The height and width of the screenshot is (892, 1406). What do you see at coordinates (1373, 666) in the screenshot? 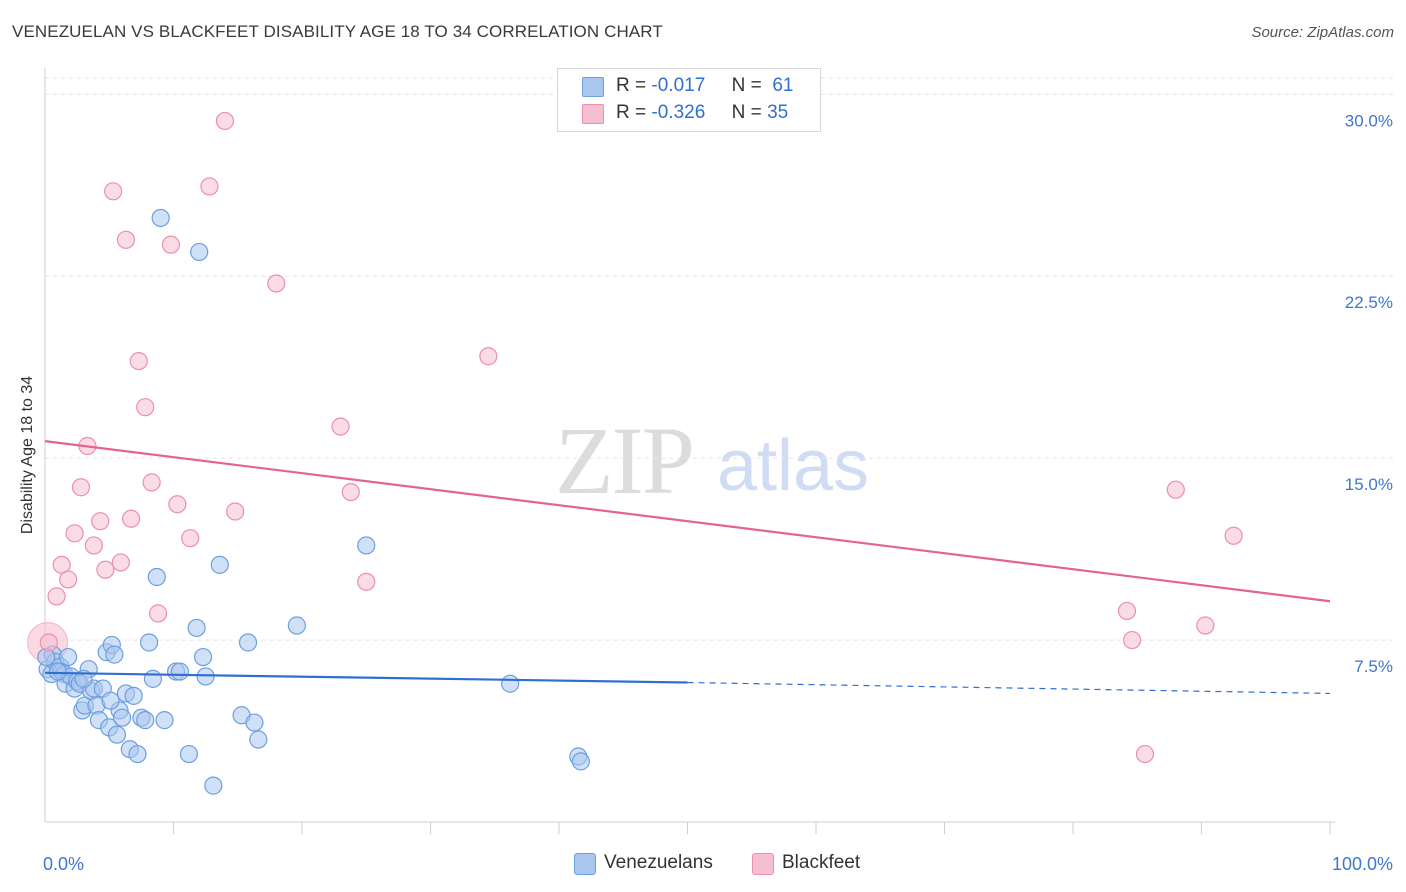
I see `y-tick-label: 7.5%` at bounding box center [1373, 666].